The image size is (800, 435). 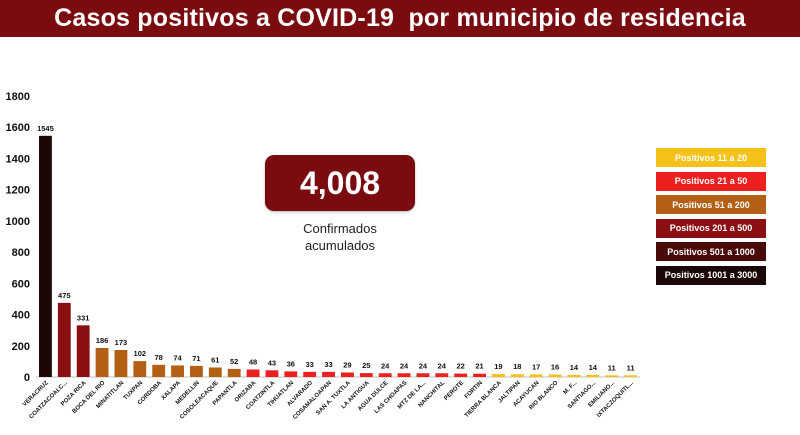 I want to click on x-tick-label: PEROTE, so click(x=454, y=391).